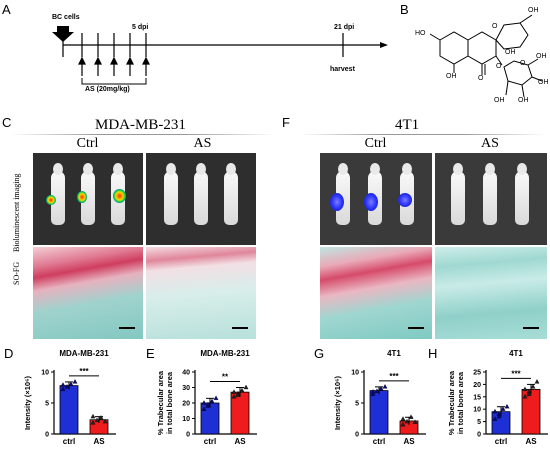 The width and height of the screenshot is (550, 454). Describe the element at coordinates (84, 353) in the screenshot. I see `chart-title: MDA-MB-231` at that location.